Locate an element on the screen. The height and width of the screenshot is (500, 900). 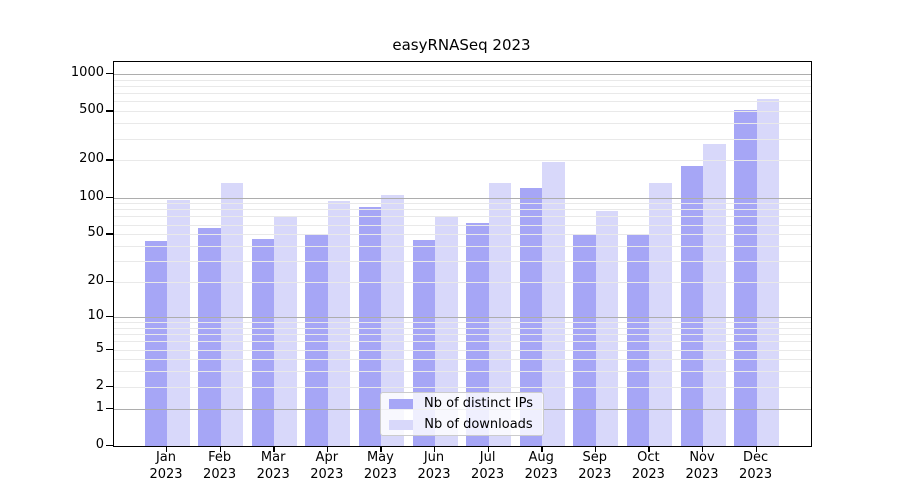
ytick-label-10: 10 is located at coordinates (95, 315).